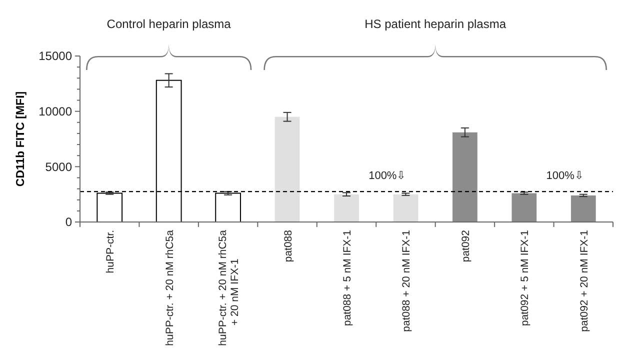 Image resolution: width=633 pixels, height=360 pixels. Describe the element at coordinates (584, 281) in the screenshot. I see `x-tick-label: pat092 + 20 nM IFX-1` at that location.